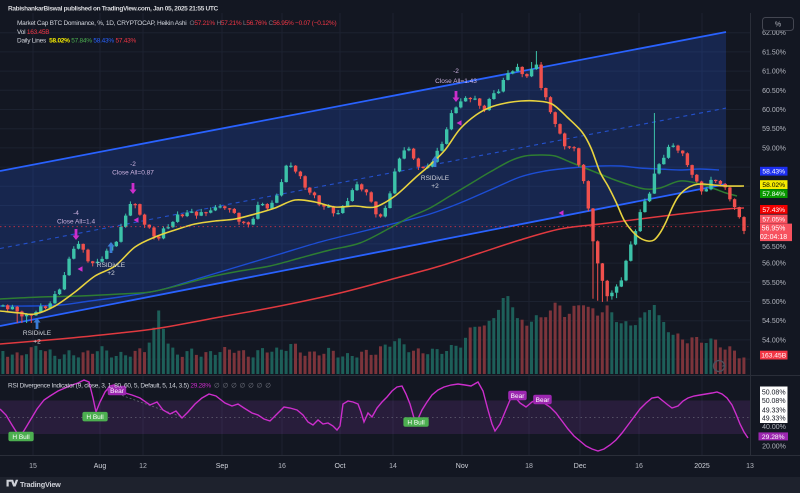 This screenshot has height=493, width=800. What do you see at coordinates (456, 81) in the screenshot?
I see `svg-text: Close All=1.43` at bounding box center [456, 81].